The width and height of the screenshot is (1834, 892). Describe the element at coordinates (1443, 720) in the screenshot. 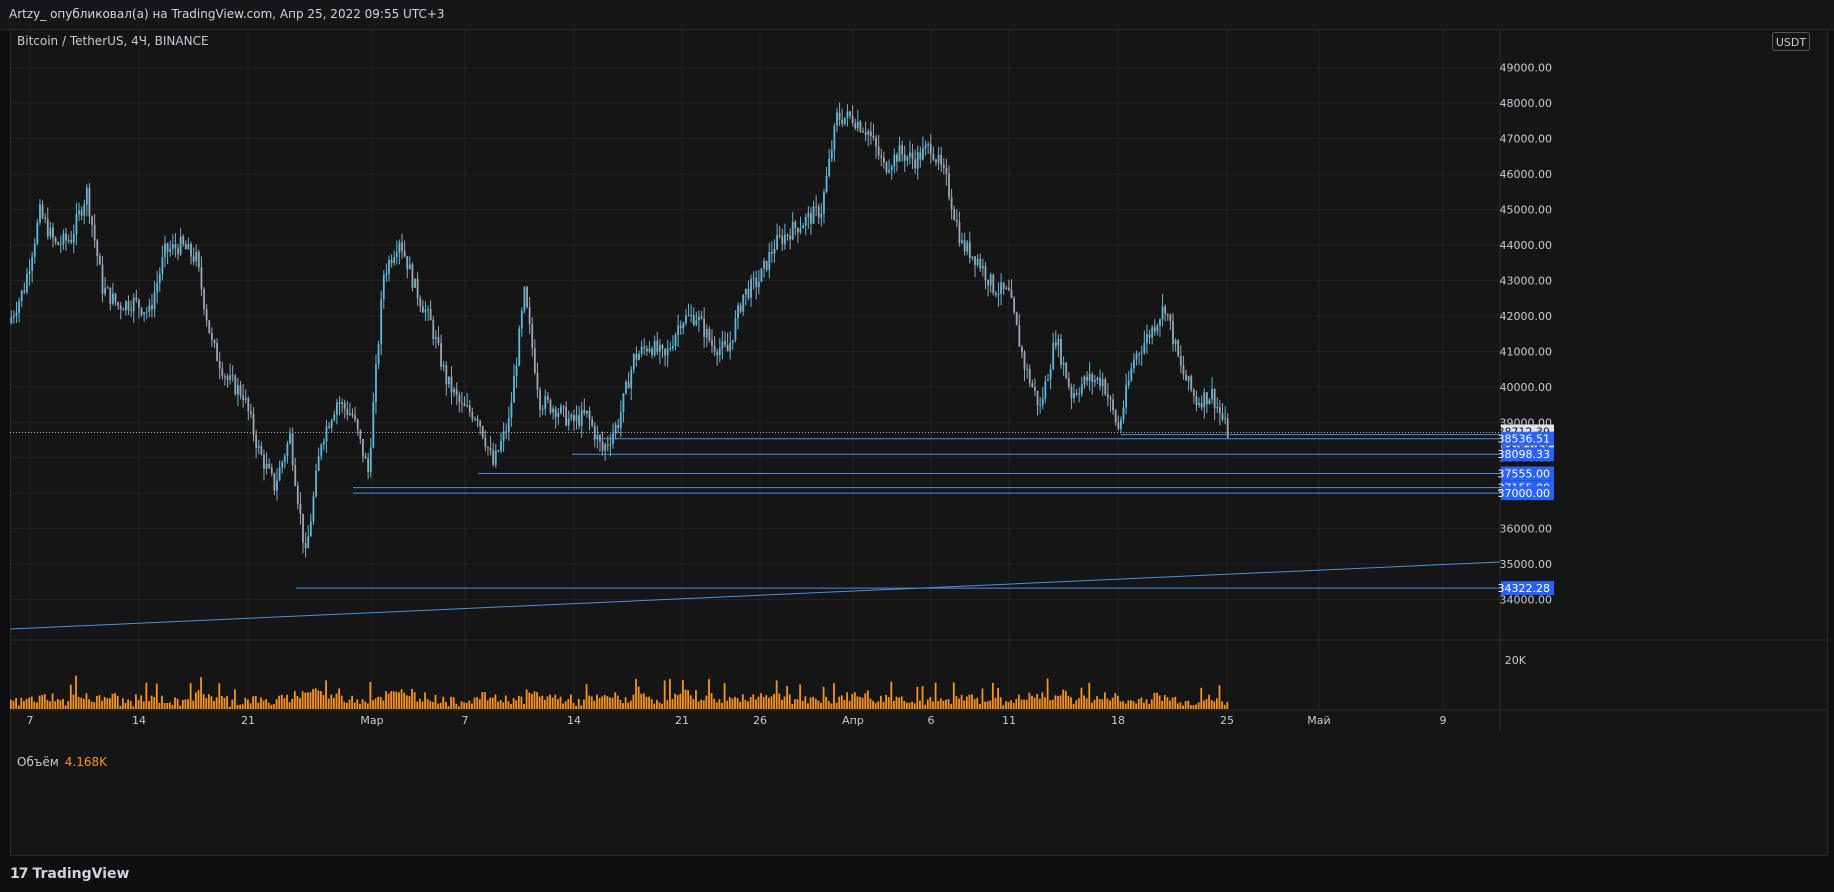

I see `time-tick-label: 9` at that location.